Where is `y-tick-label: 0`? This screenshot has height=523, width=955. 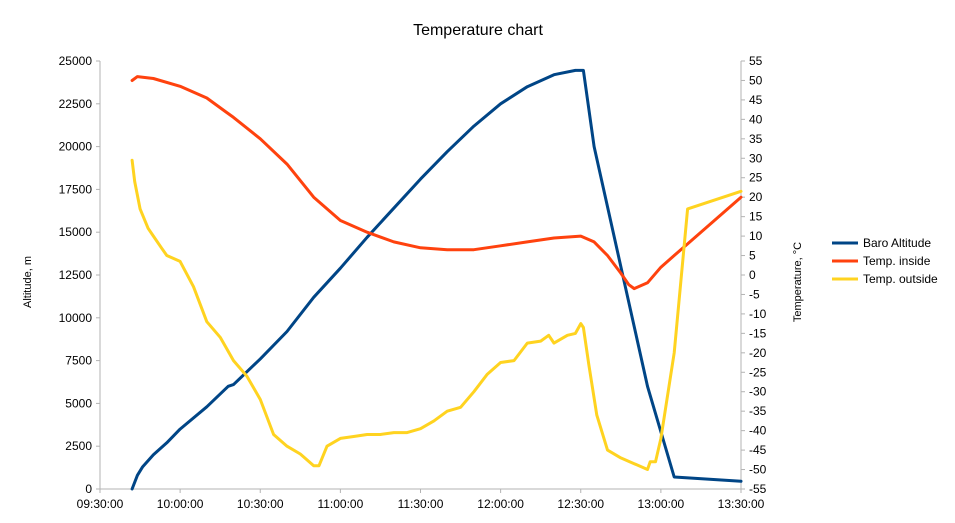
y-tick-label: 0 is located at coordinates (88, 489).